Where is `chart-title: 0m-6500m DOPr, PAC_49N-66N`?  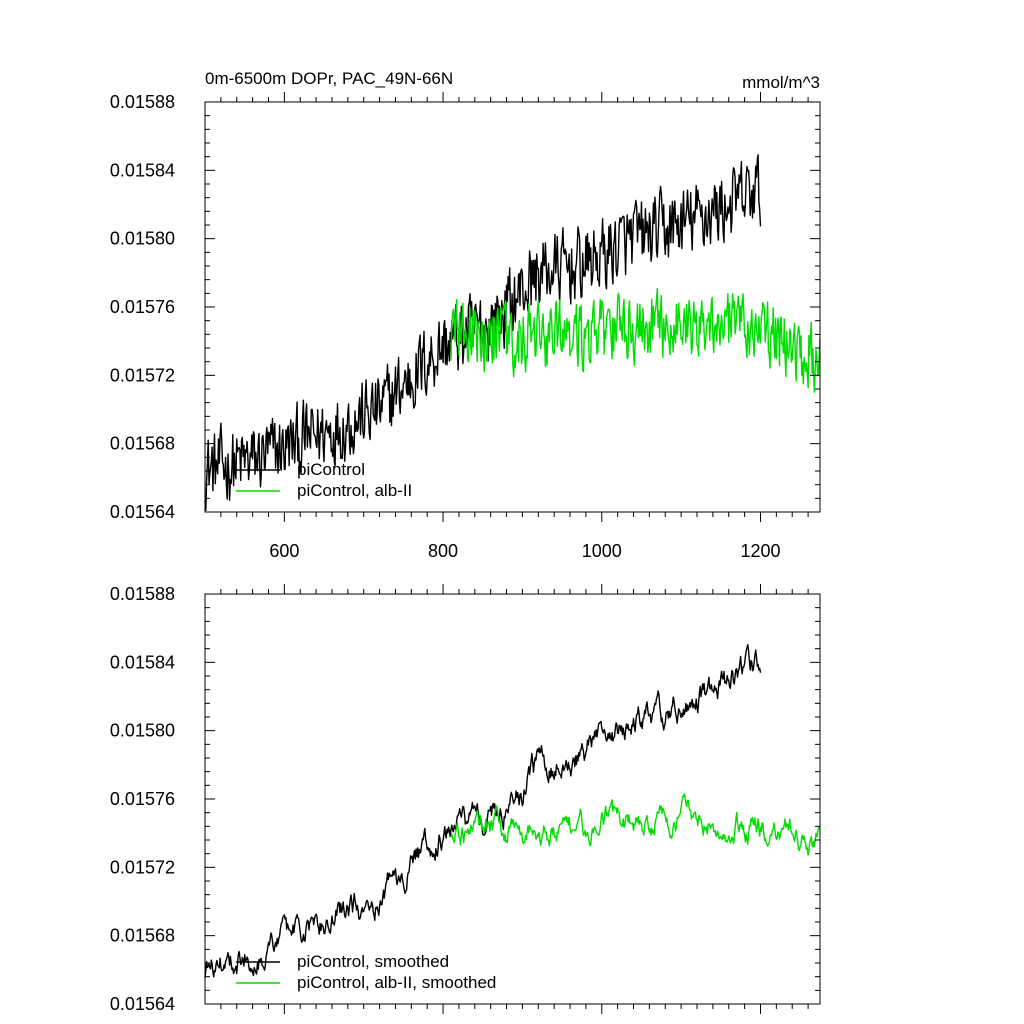
chart-title: 0m-6500m DOPr, PAC_49N-66N is located at coordinates (329, 78).